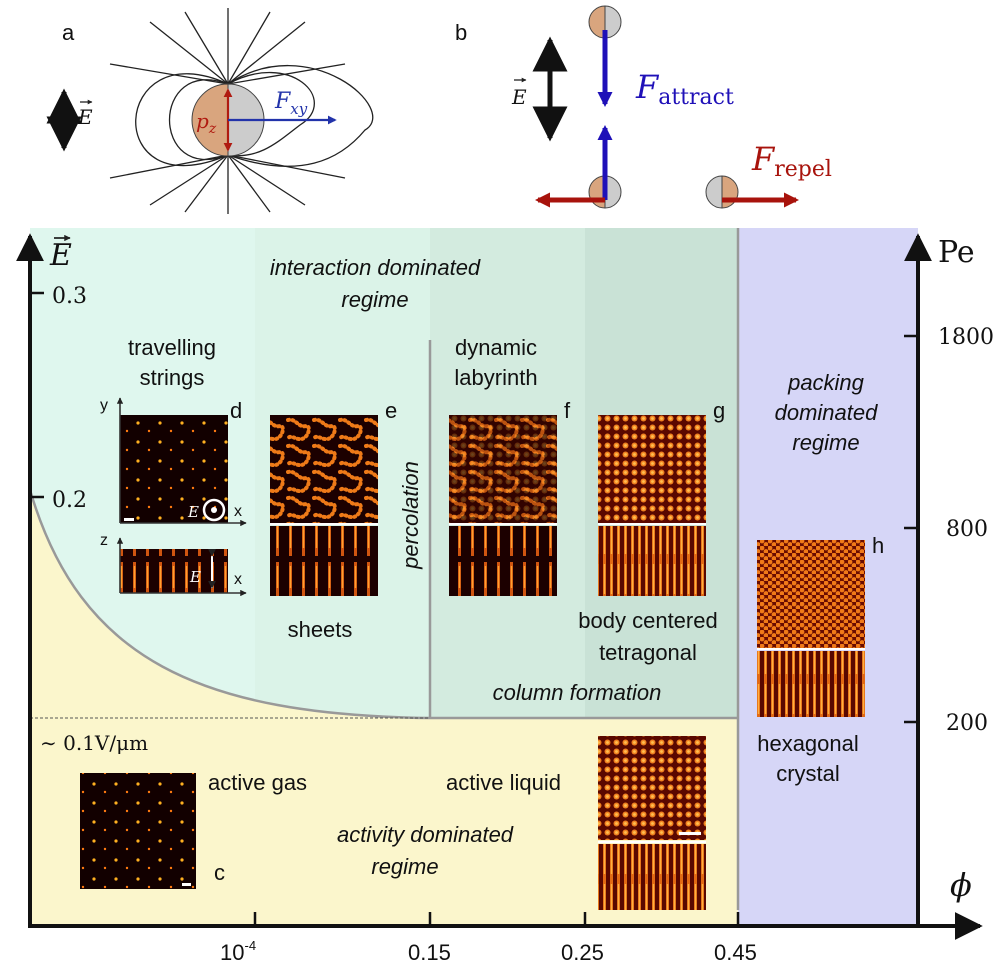 This screenshot has width=999, height=969. Describe the element at coordinates (791, 161) in the screenshot. I see `repel-label: Frepel` at that location.